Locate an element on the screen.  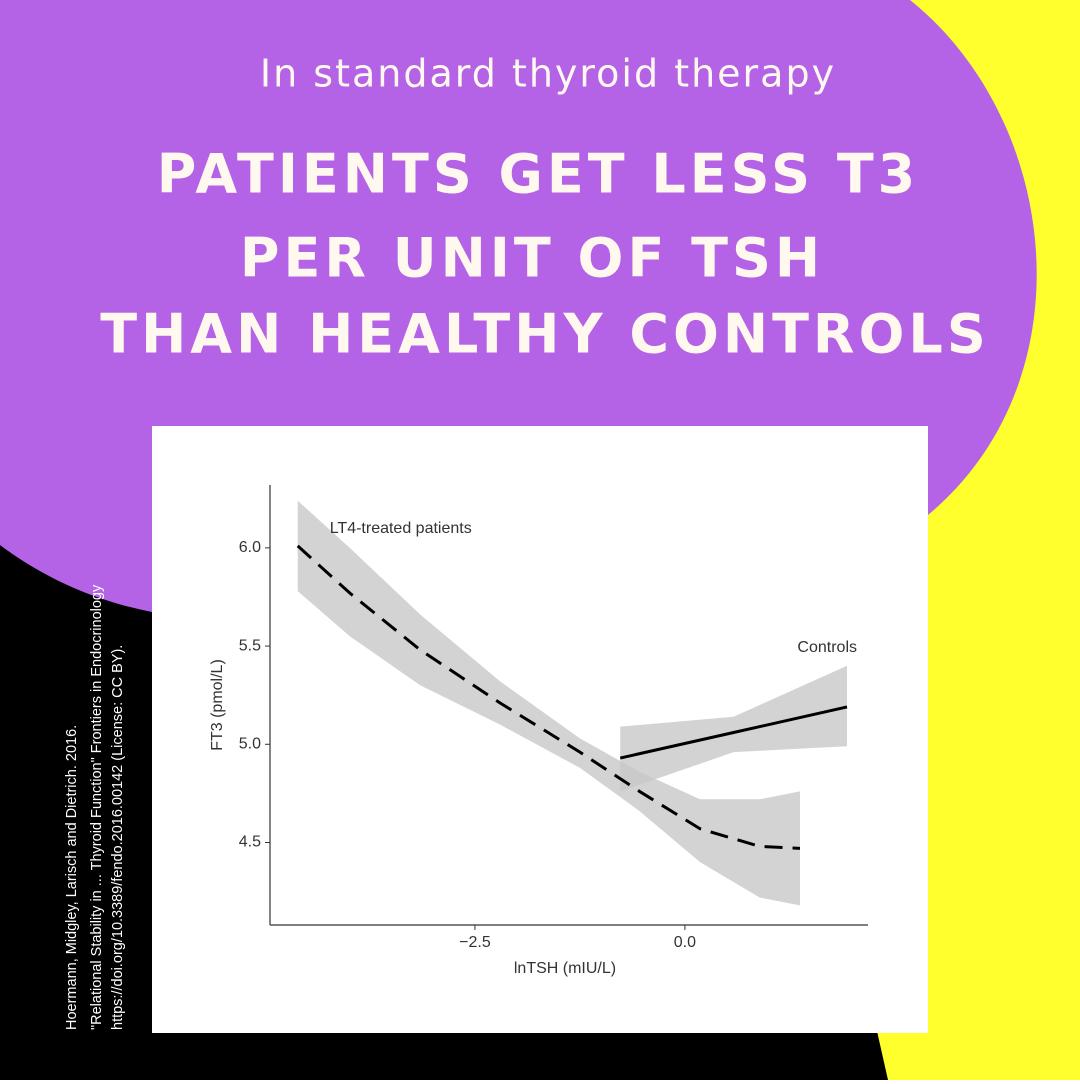
x-tick-label: −2.5 is located at coordinates (475, 942).